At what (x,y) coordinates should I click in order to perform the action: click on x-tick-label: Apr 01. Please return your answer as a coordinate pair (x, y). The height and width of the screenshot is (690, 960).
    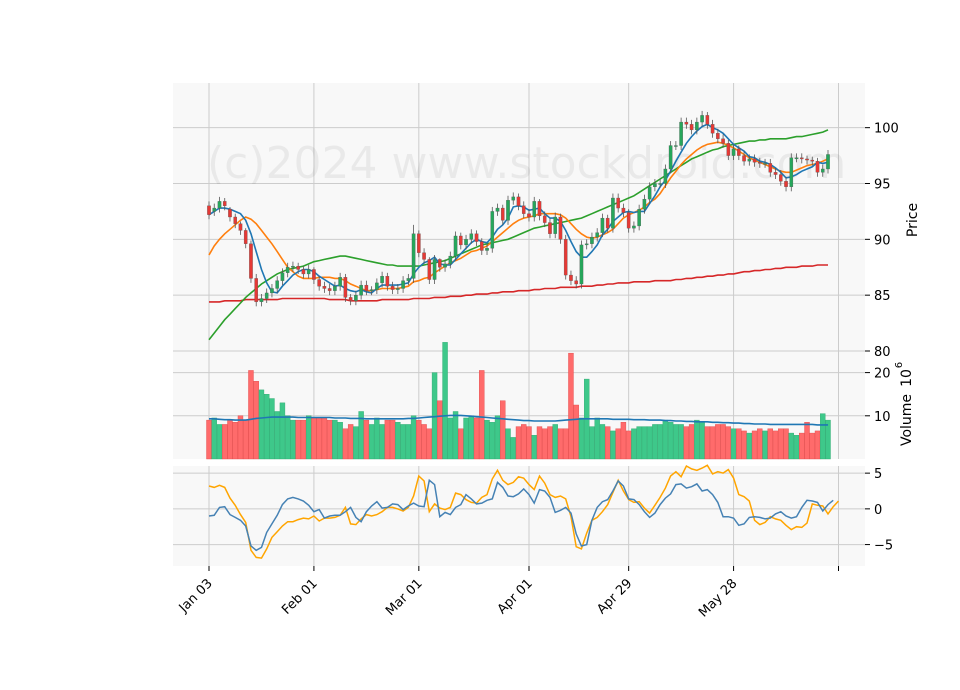
    Looking at the image, I should click on (515, 596).